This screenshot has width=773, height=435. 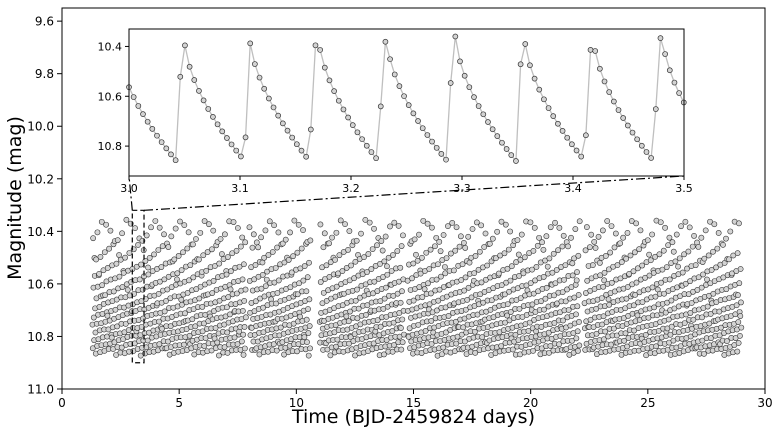 I want to click on y-tick-label: 9.6, so click(x=44, y=22).